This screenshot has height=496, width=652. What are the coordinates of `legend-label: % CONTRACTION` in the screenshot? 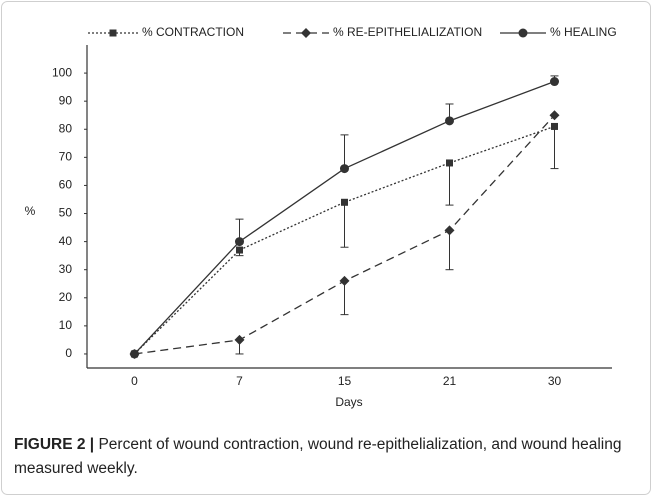 It's located at (193, 32).